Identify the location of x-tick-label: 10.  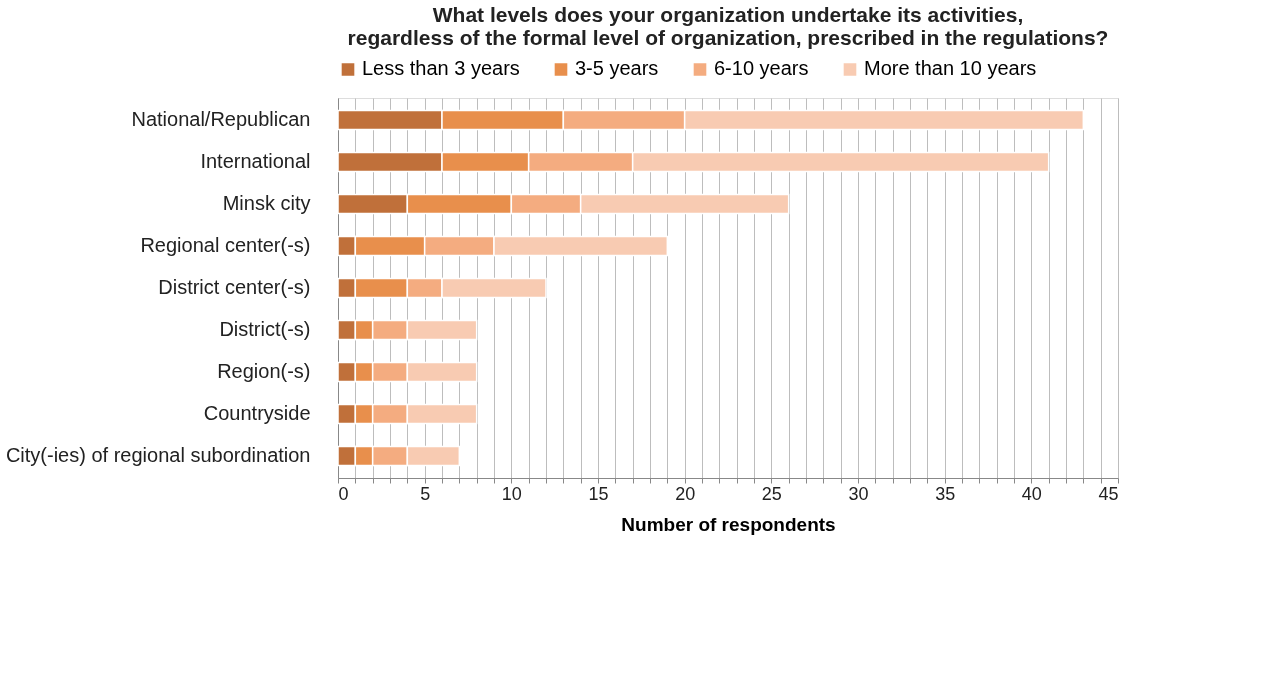
(511, 493).